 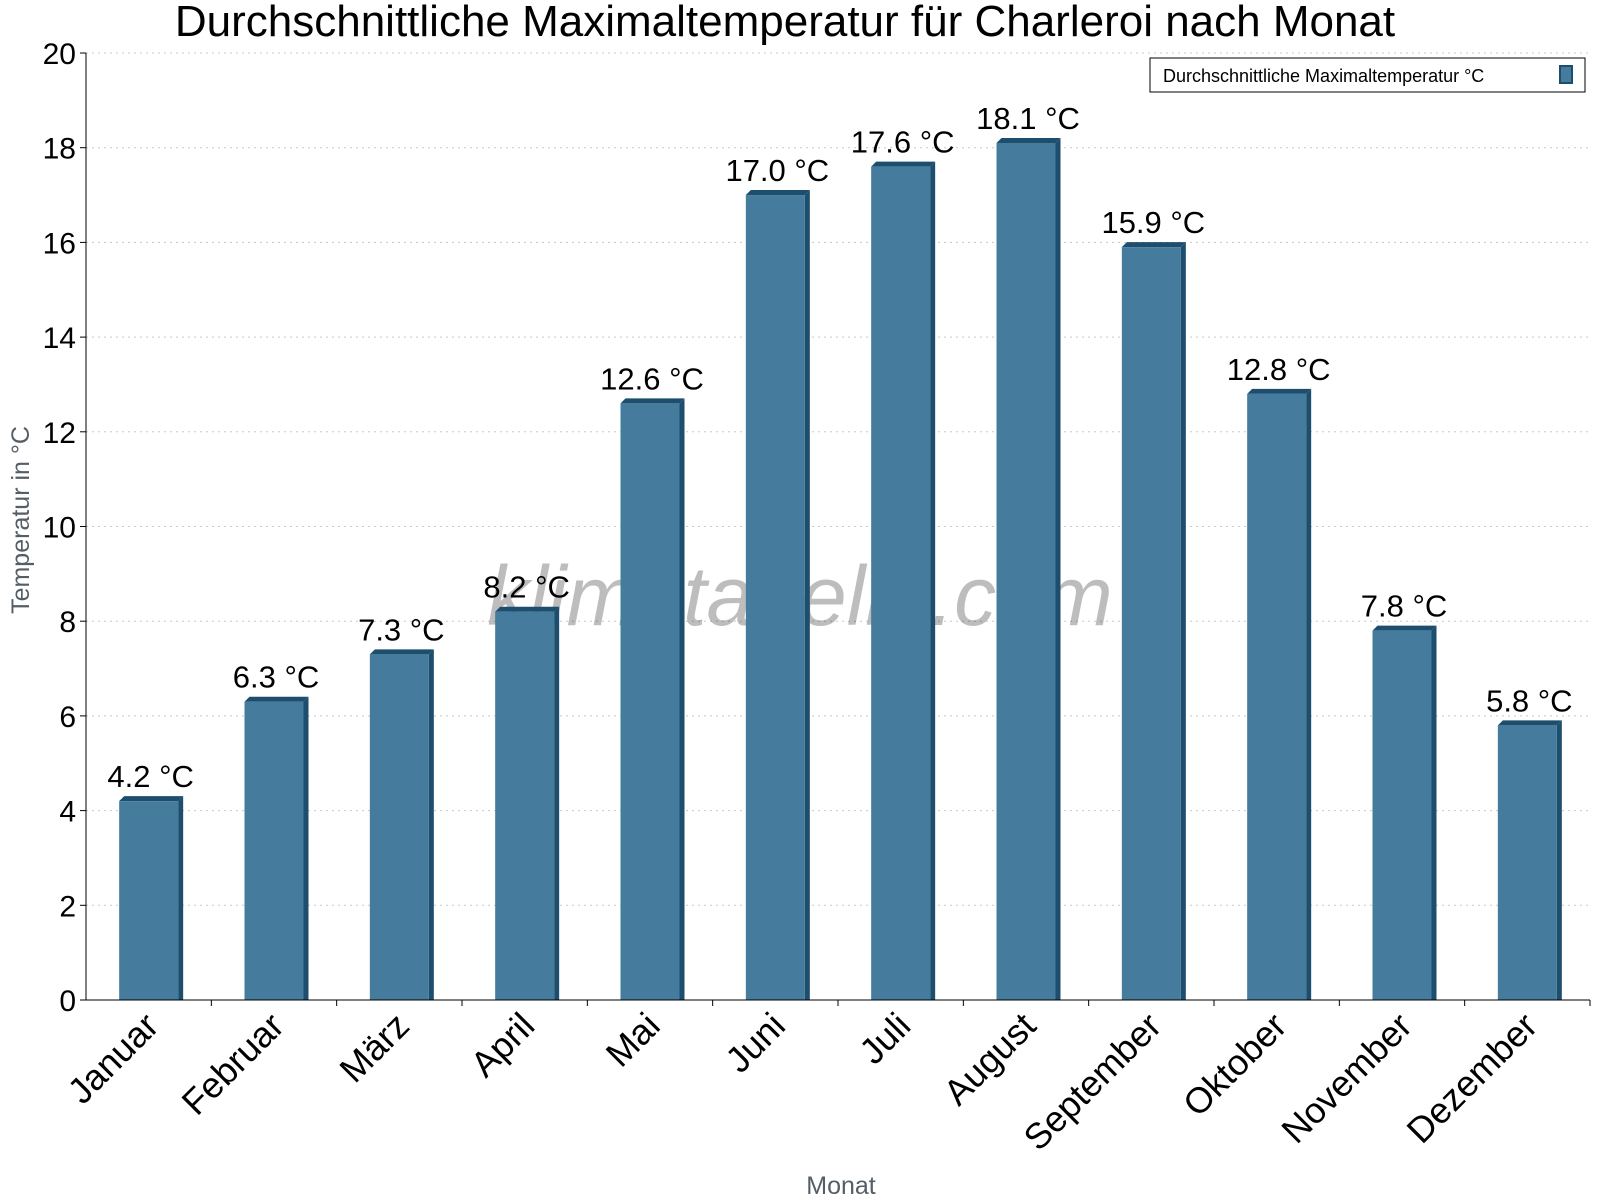 I want to click on x-tick-label-10: November, so click(x=1346, y=1078).